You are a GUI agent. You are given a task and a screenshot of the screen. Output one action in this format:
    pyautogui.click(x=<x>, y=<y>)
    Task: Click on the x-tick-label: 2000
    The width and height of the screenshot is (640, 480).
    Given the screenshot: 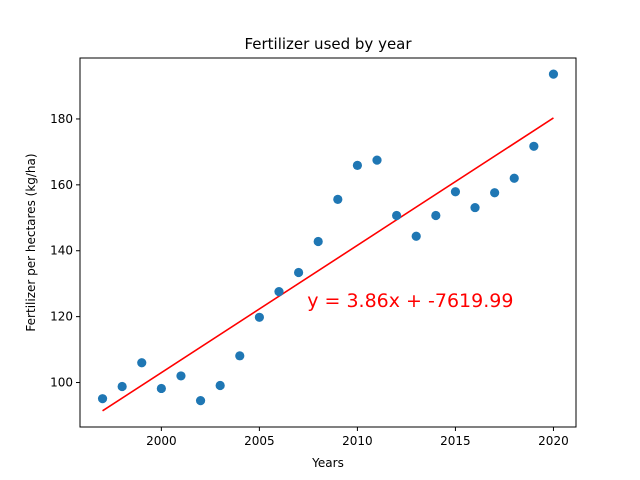 What is the action you would take?
    pyautogui.click(x=161, y=441)
    